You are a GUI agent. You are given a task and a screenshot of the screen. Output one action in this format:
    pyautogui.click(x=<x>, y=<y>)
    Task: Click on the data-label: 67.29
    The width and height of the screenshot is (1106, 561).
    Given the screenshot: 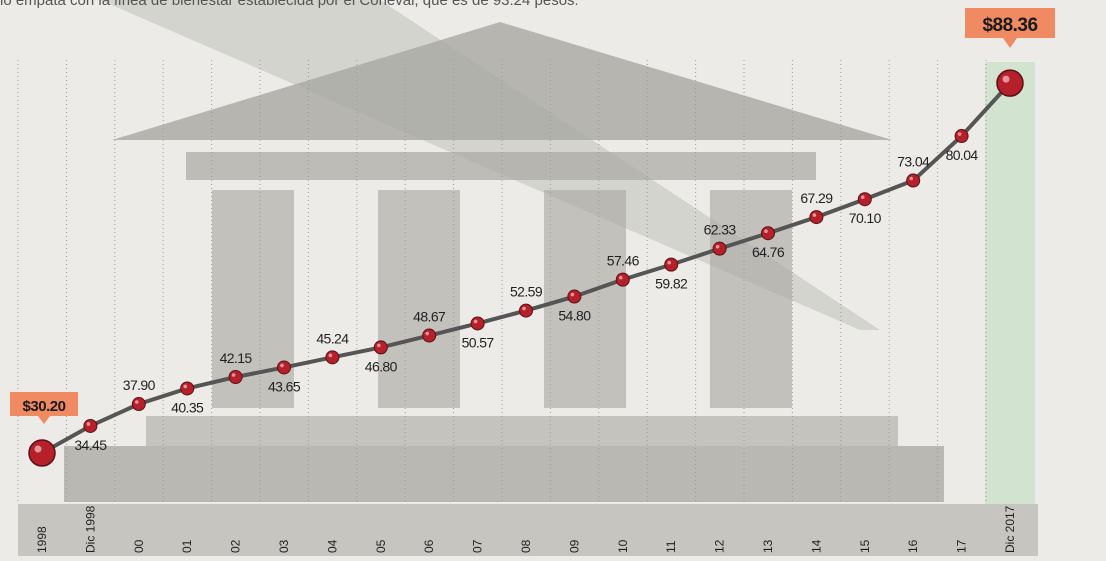 What is the action you would take?
    pyautogui.click(x=816, y=198)
    